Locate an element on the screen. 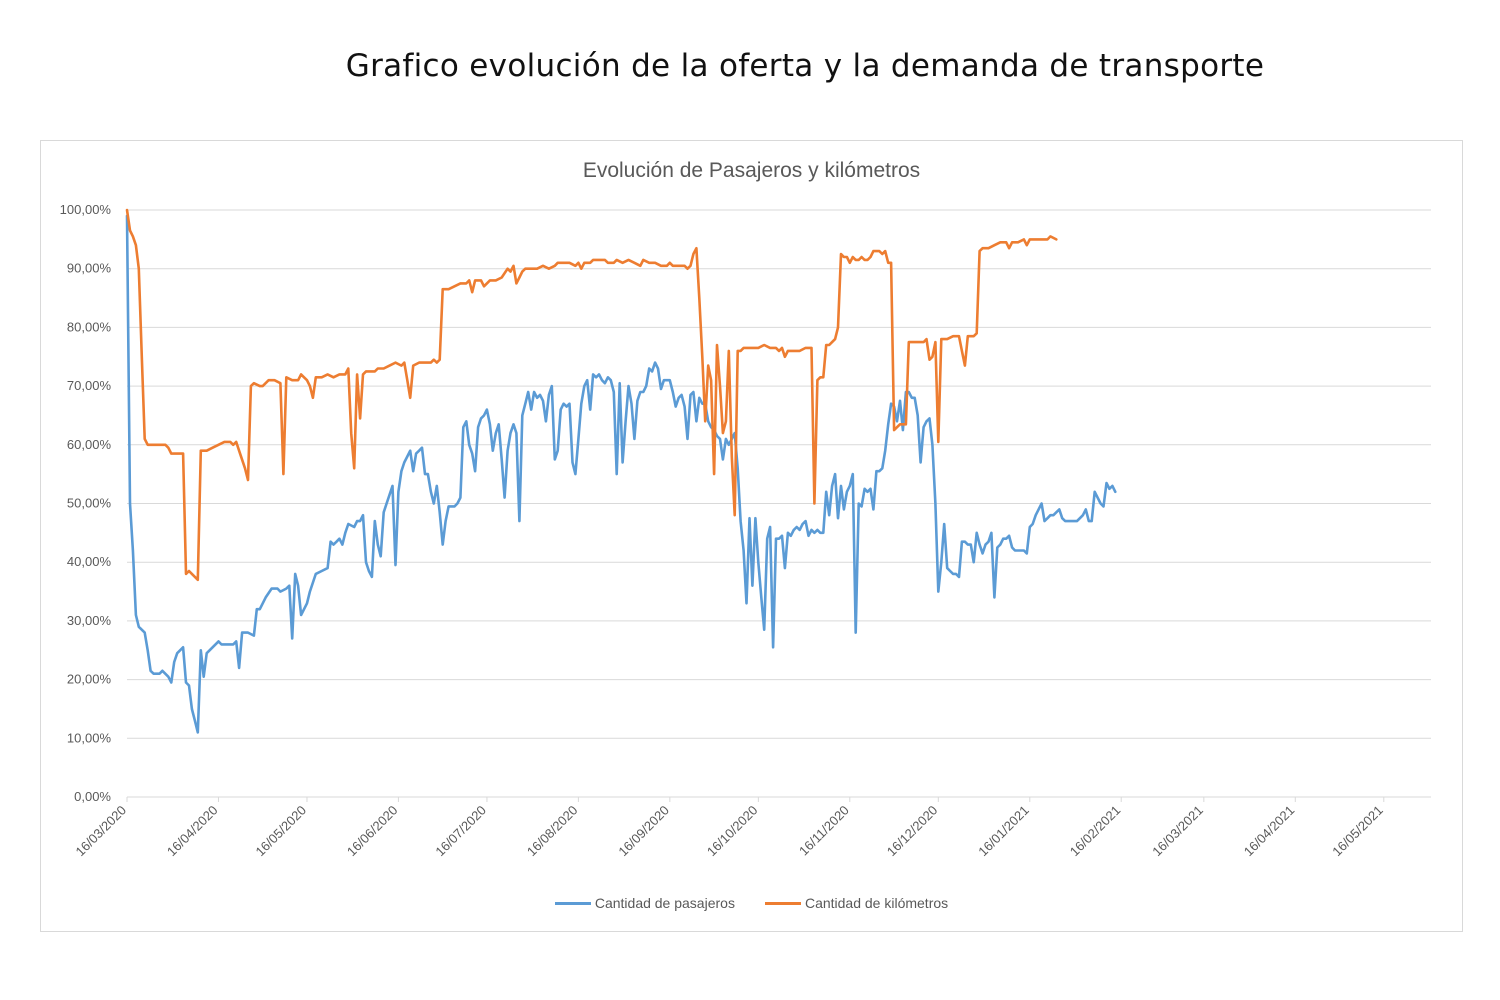 The width and height of the screenshot is (1500, 1000). x-tick-label: 16/03/2021 is located at coordinates (1177, 831).